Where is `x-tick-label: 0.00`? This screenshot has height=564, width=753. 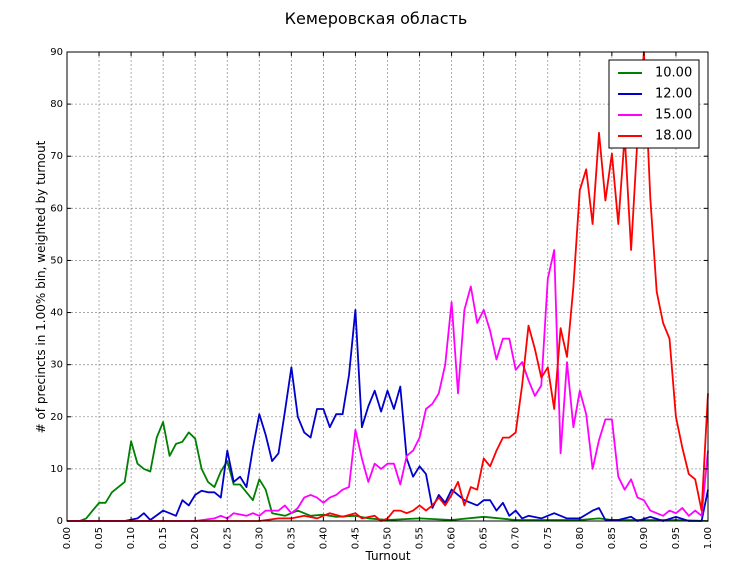 x-tick-label: 0.00 is located at coordinates (67, 538).